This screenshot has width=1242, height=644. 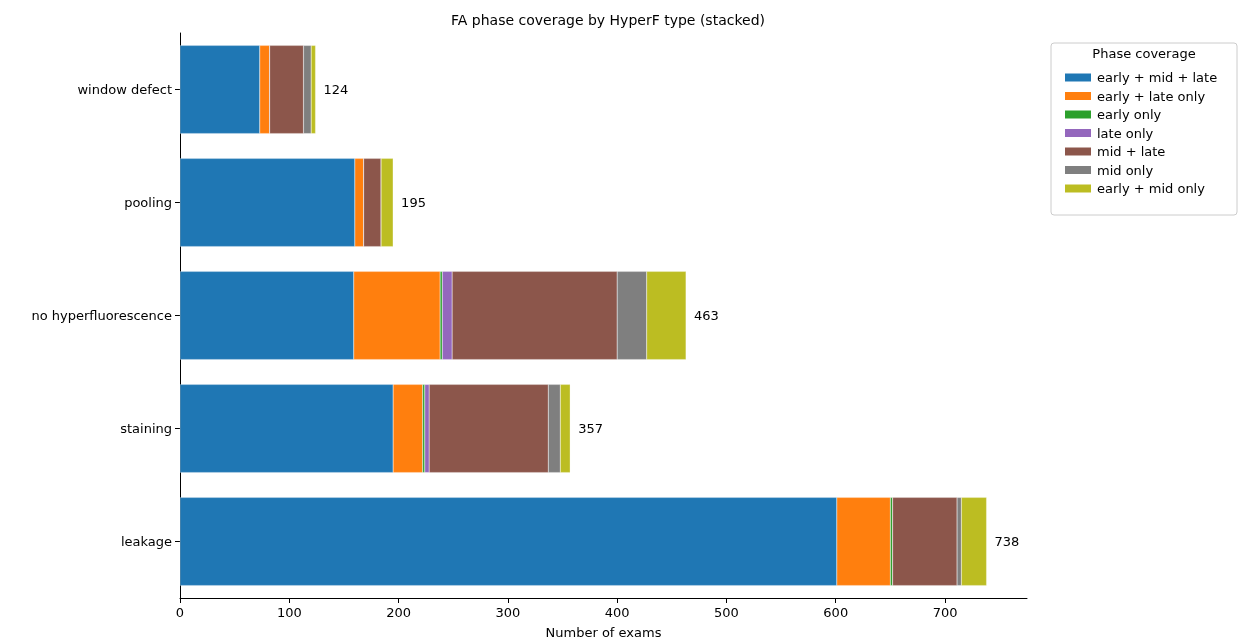 I want to click on y-tick-label: no hyperfluorescence, so click(x=101, y=315).